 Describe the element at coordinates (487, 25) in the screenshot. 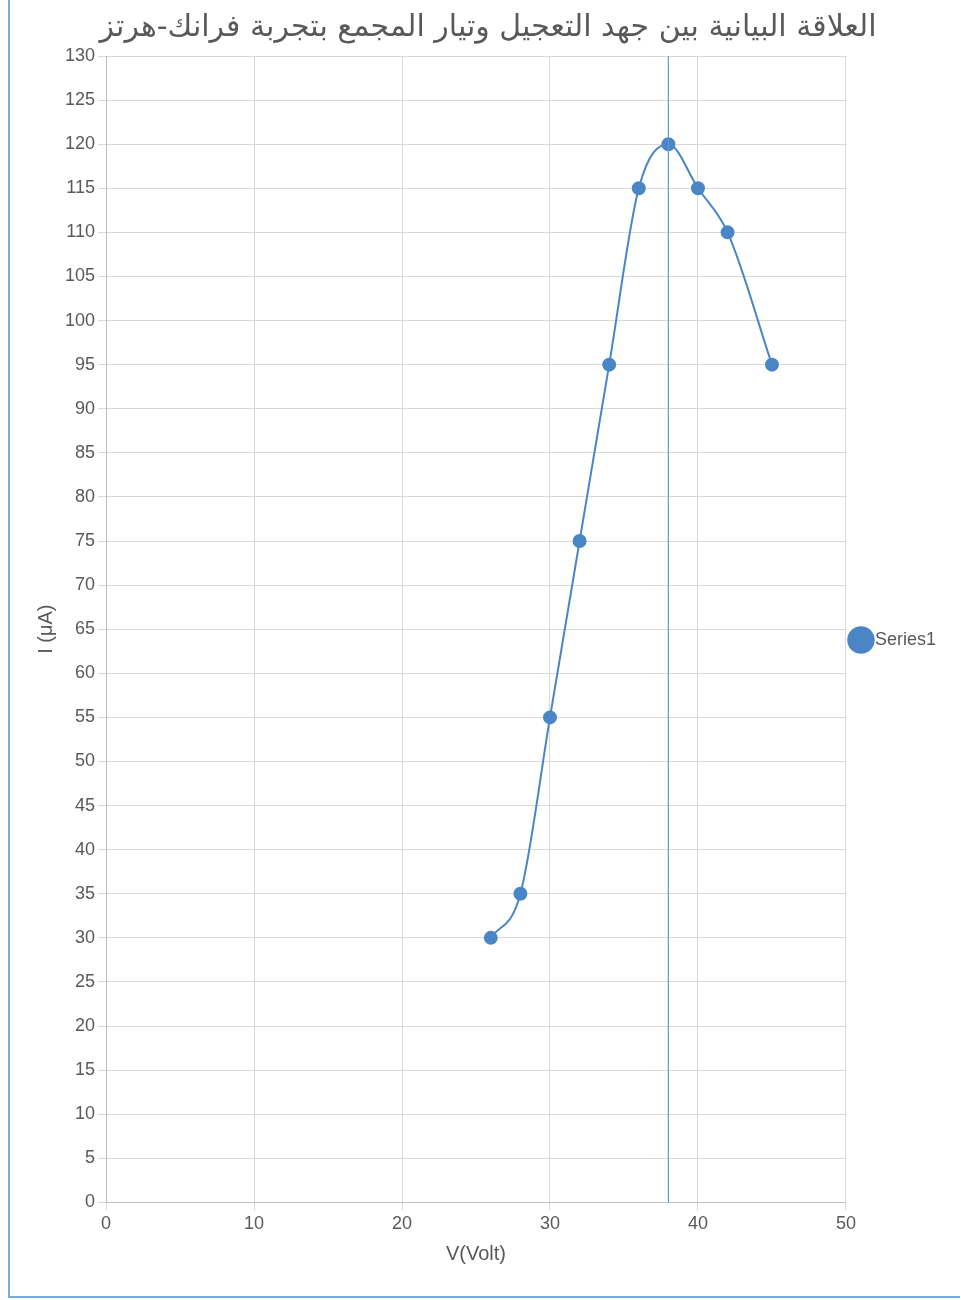

I see `chart-title: العلاقة البيانية بين جهد التعجيل وتيار المجمع بتجربة فرانك-هرتز` at that location.